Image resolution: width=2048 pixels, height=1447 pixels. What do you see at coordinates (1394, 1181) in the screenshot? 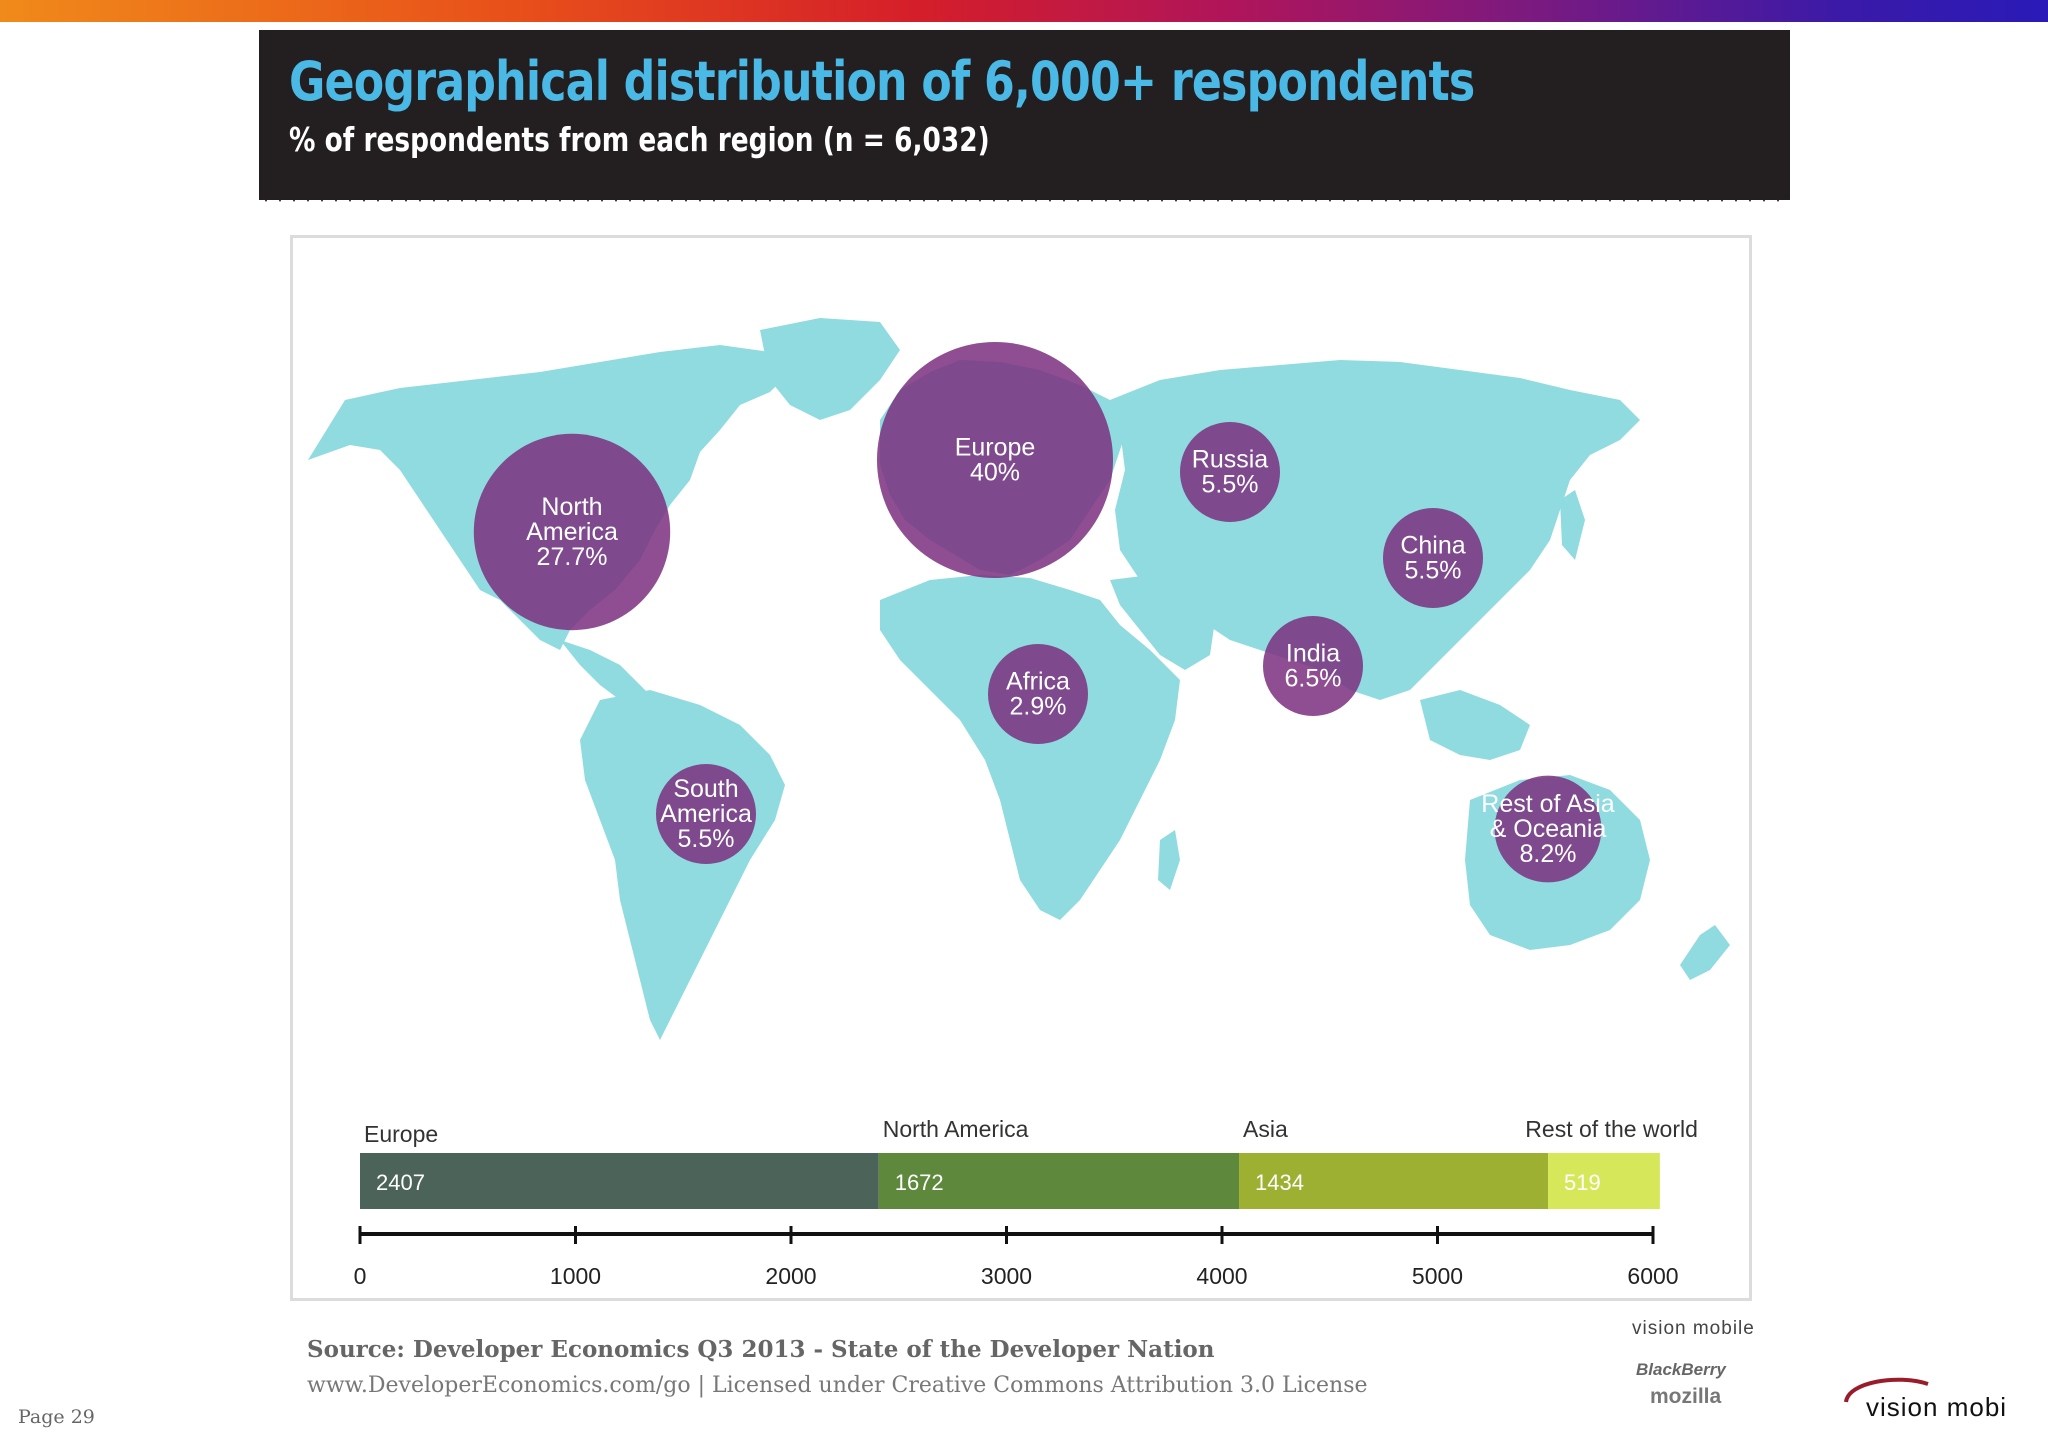
I see `bar-segment-asia` at bounding box center [1394, 1181].